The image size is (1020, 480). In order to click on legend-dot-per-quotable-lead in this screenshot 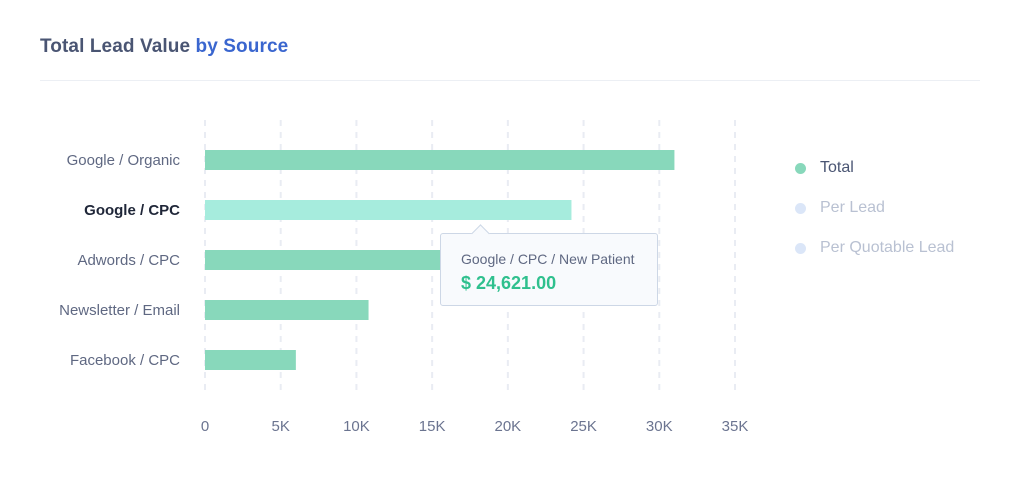, I will do `click(800, 248)`.